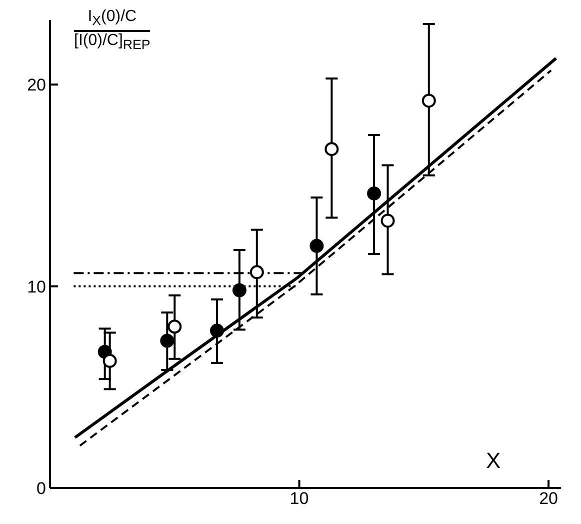  I want to click on x-axis-title: X, so click(493, 461).